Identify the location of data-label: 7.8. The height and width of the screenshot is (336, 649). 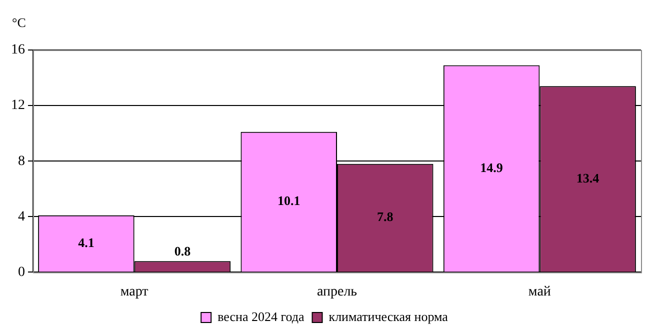
(385, 216).